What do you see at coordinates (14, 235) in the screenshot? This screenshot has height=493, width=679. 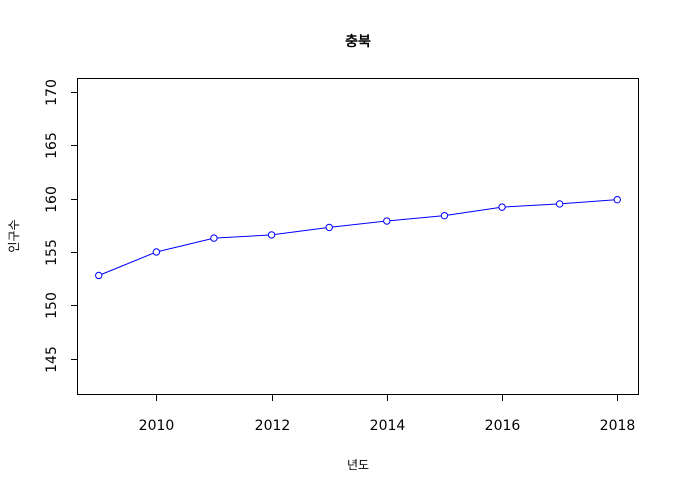 I see `y-axis-label: 인구수` at bounding box center [14, 235].